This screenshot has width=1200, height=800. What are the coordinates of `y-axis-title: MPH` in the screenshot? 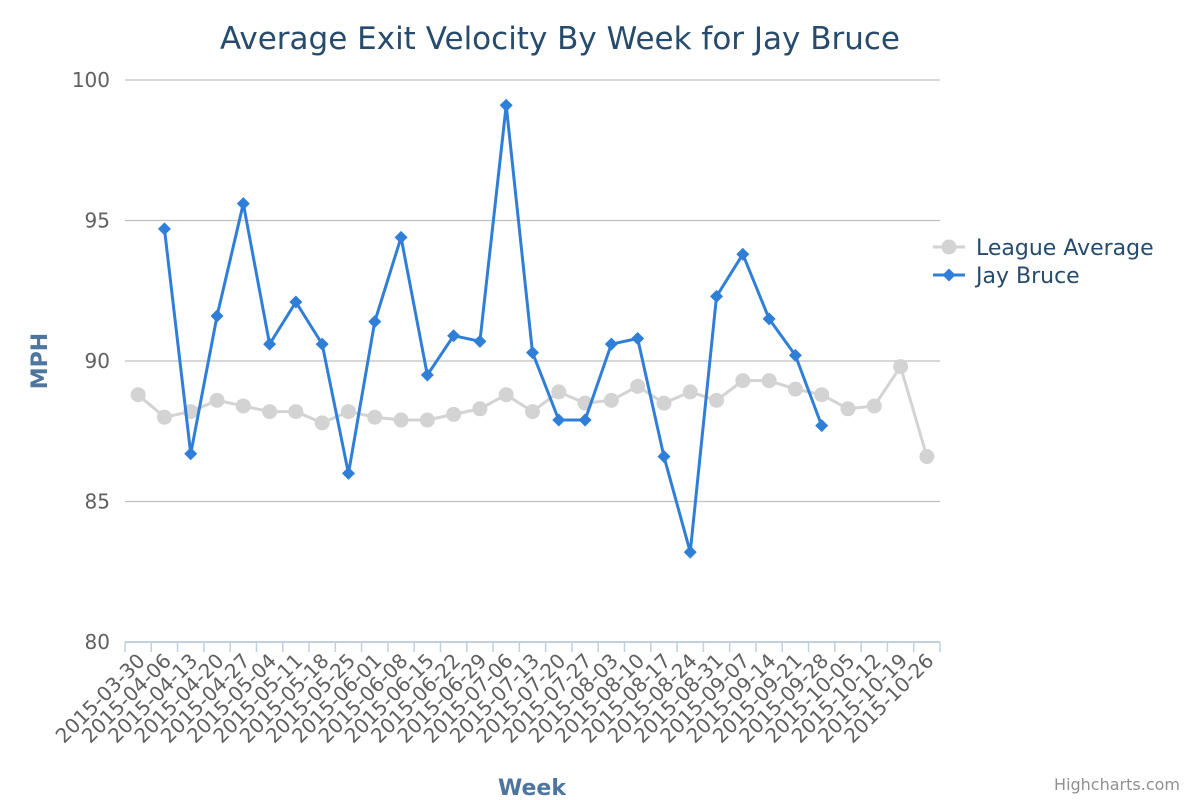 It's located at (40, 361).